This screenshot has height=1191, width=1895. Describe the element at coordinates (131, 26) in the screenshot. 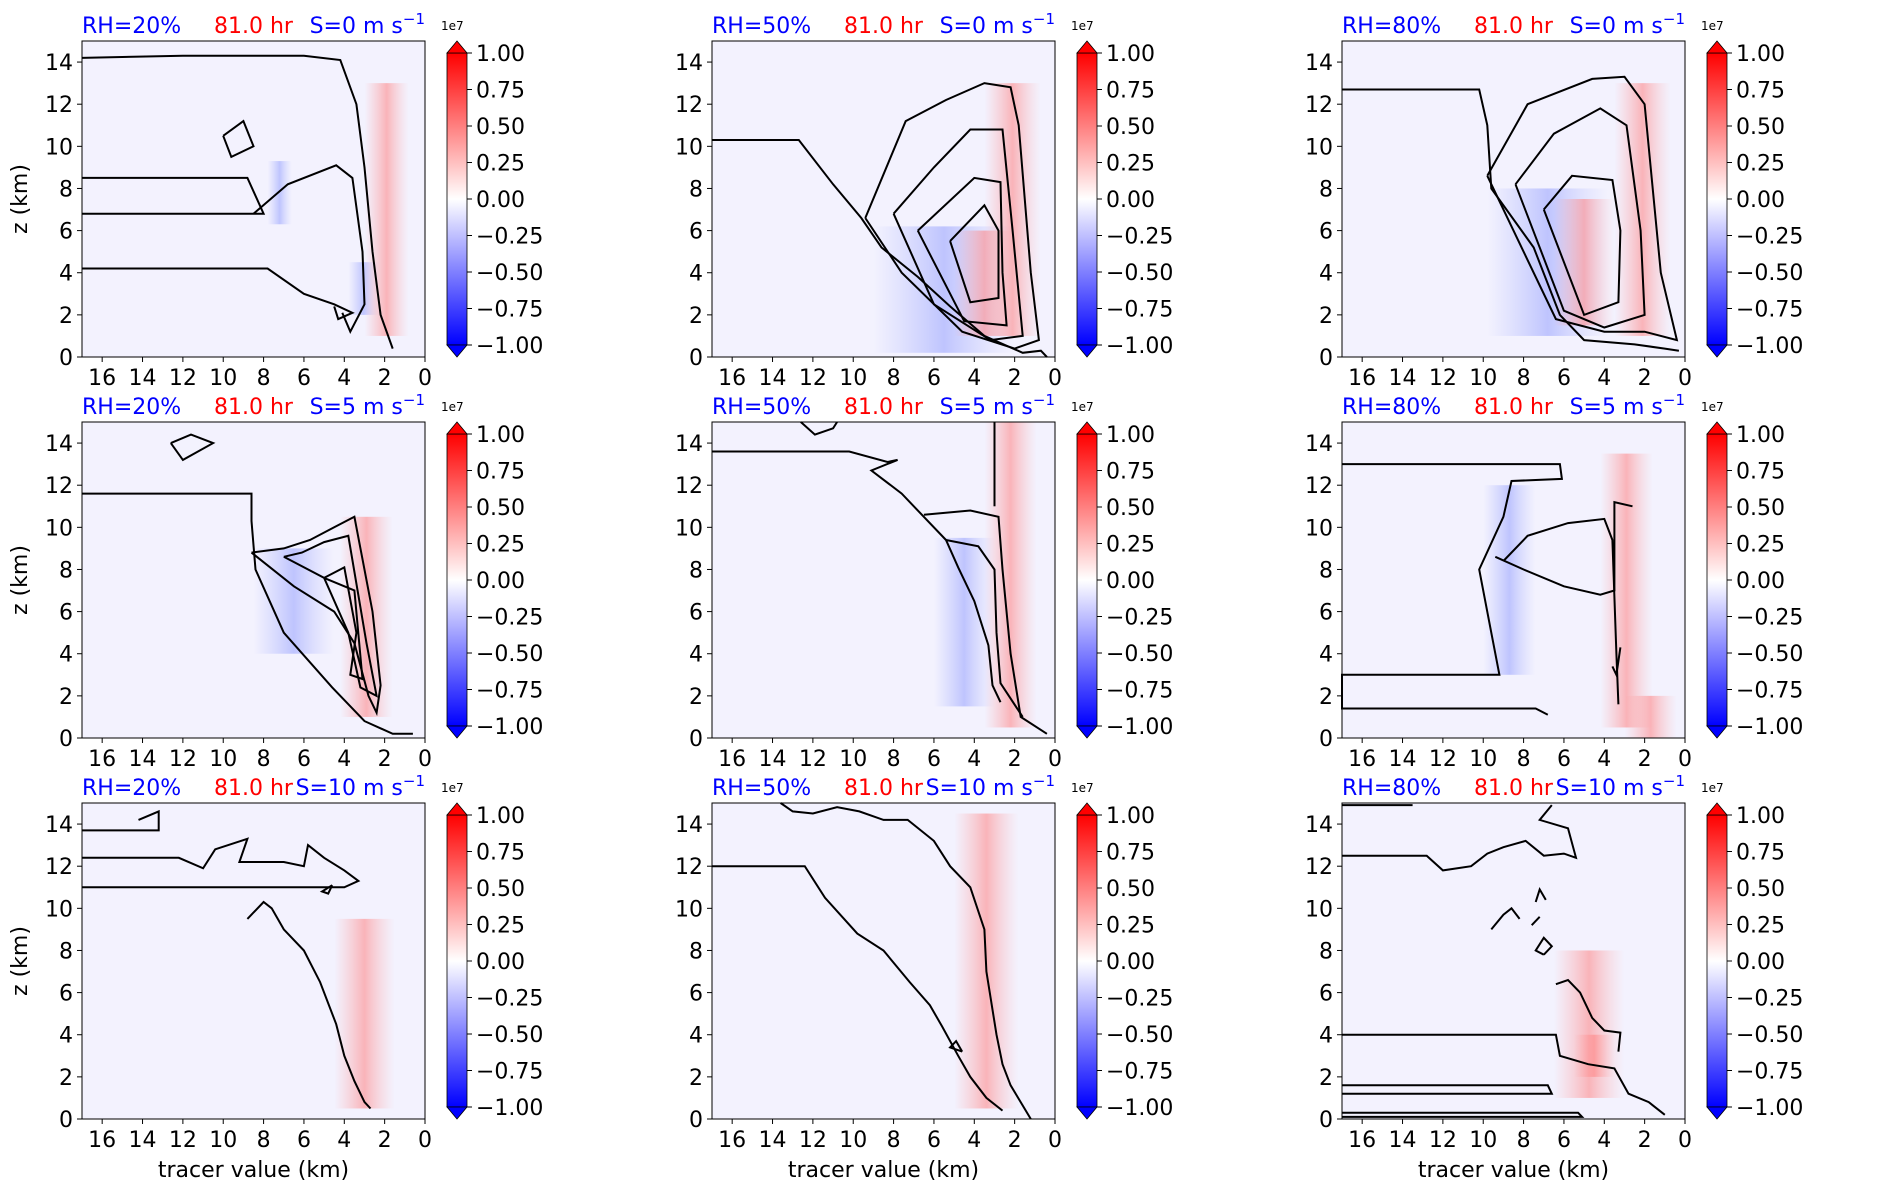

I see `title-rh: RH=20%` at that location.